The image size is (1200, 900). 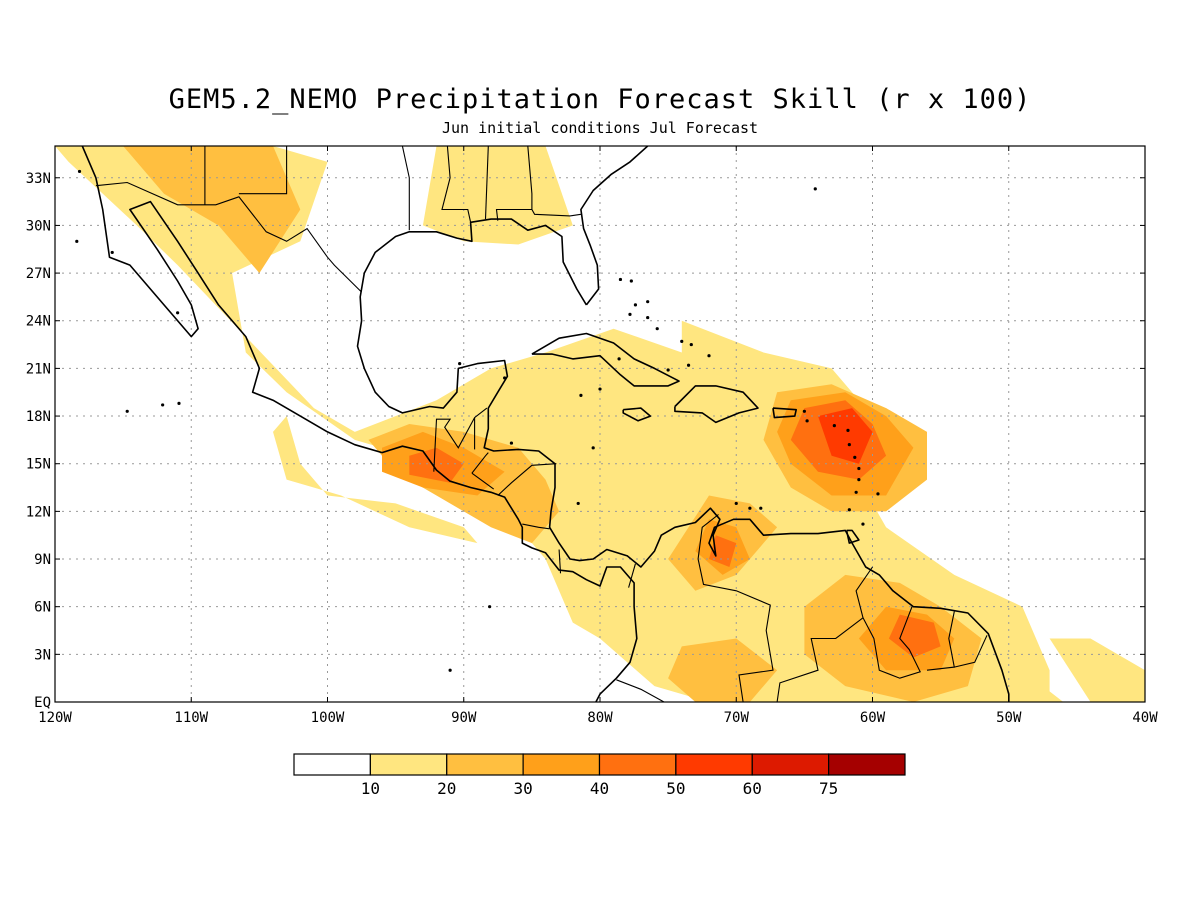 What do you see at coordinates (675, 788) in the screenshot?
I see `colorbar-label: 50` at bounding box center [675, 788].